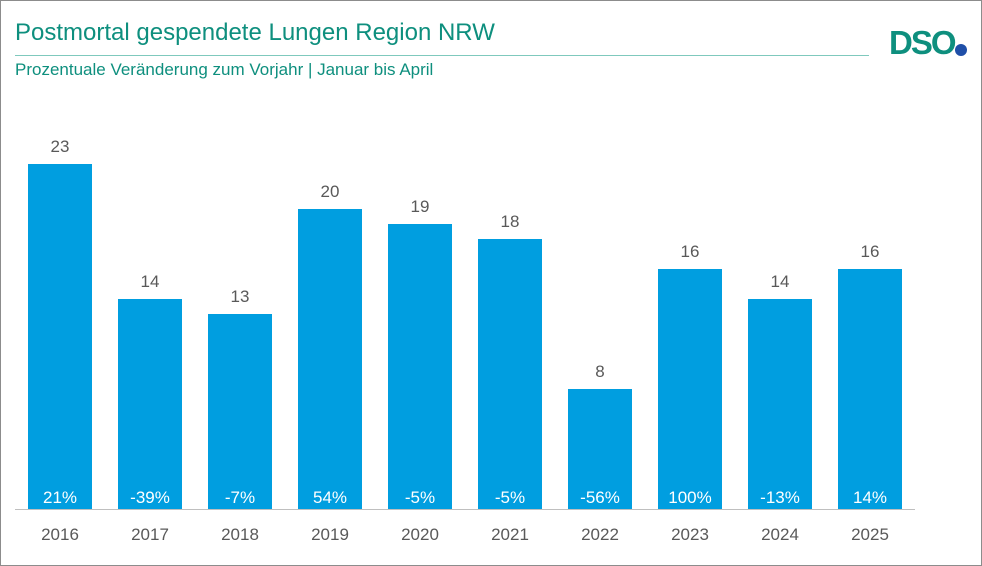 This screenshot has height=566, width=982. I want to click on x-tick-2020: 2020, so click(420, 534).